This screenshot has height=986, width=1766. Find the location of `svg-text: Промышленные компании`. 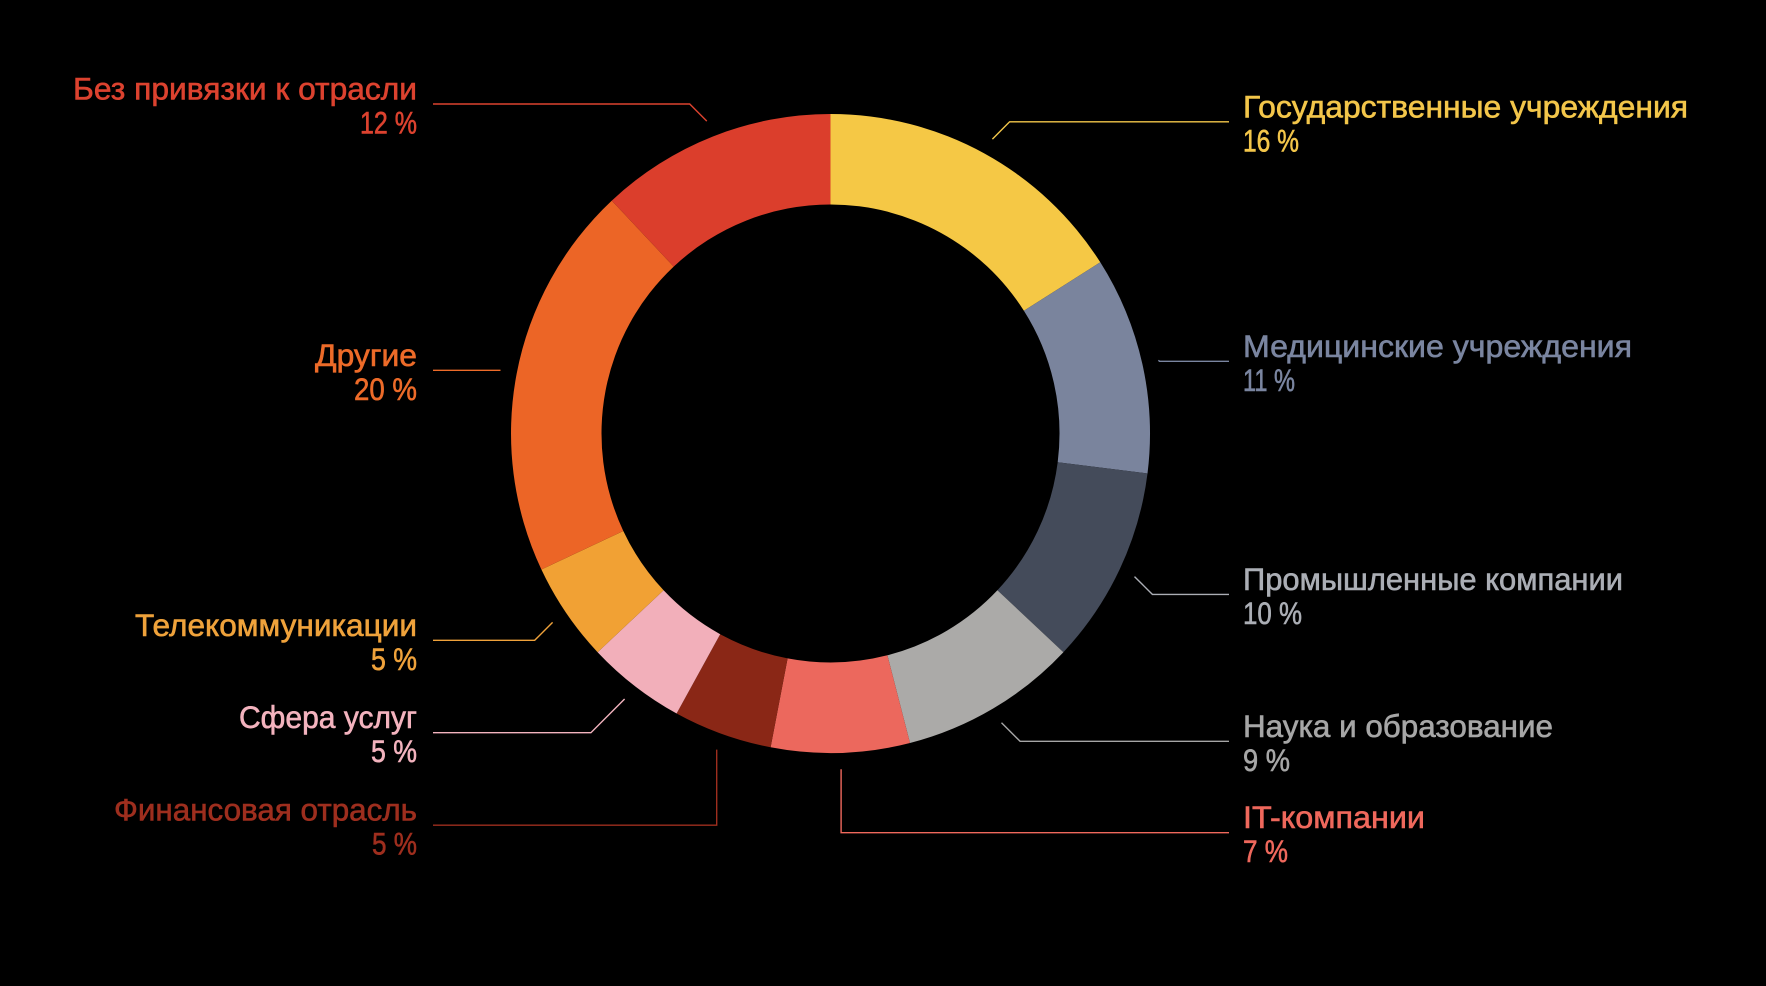

svg-text: Промышленные компании is located at coordinates (1433, 579).